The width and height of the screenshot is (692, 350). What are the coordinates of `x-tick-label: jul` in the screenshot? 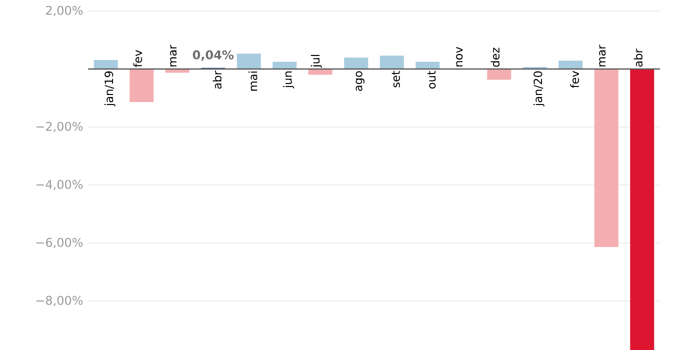 It's located at (316, 61).